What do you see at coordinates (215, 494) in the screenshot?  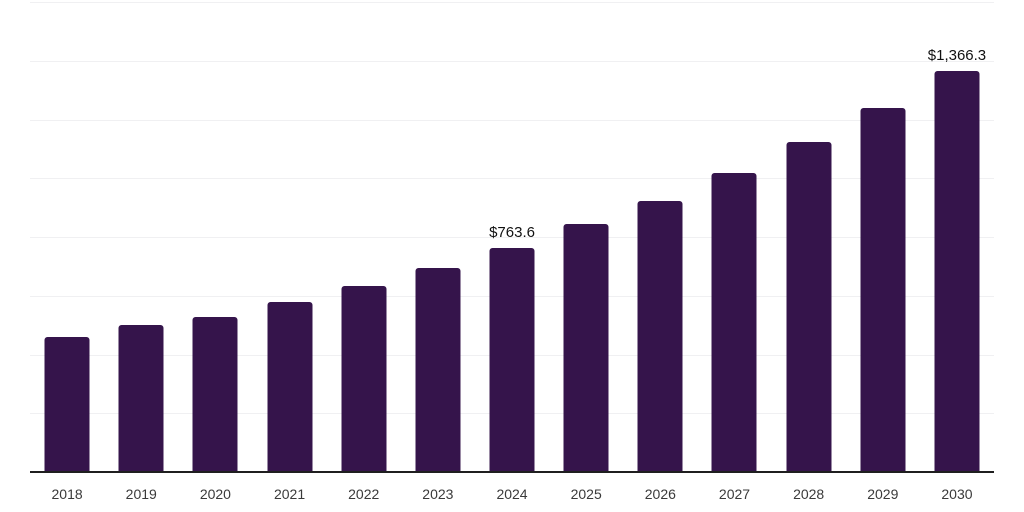 I see `x-tick-2020: 2020` at bounding box center [215, 494].